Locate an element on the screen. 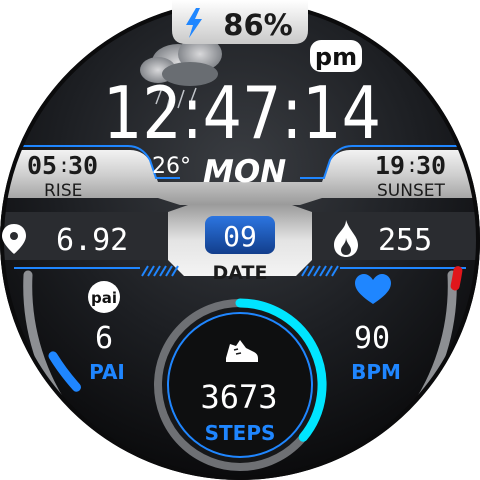 The width and height of the screenshot is (480, 480). sunset-label: SUNSET is located at coordinates (411, 191).